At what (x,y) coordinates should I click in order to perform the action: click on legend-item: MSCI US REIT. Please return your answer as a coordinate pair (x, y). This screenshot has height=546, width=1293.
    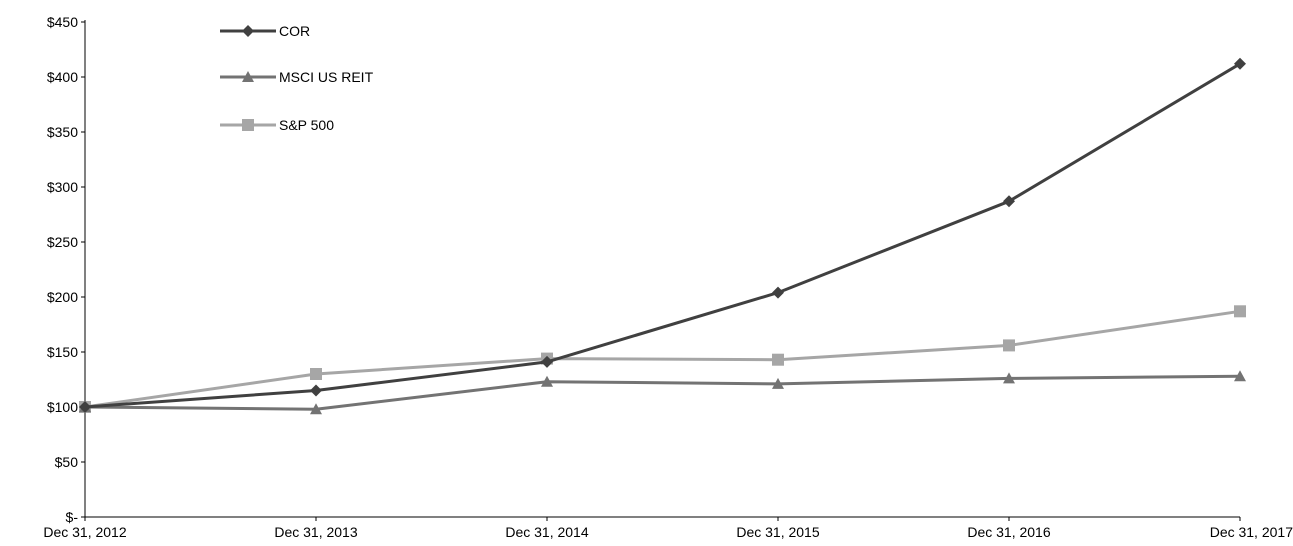
    Looking at the image, I should click on (297, 77).